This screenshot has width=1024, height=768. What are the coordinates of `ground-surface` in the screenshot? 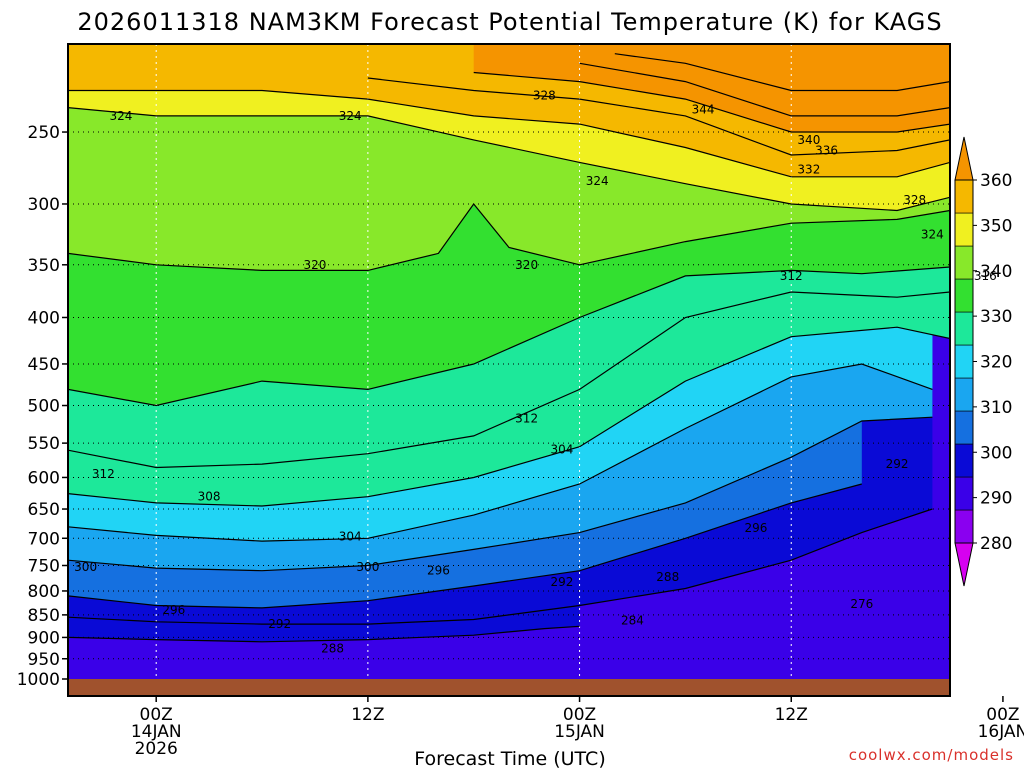 It's located at (509, 687).